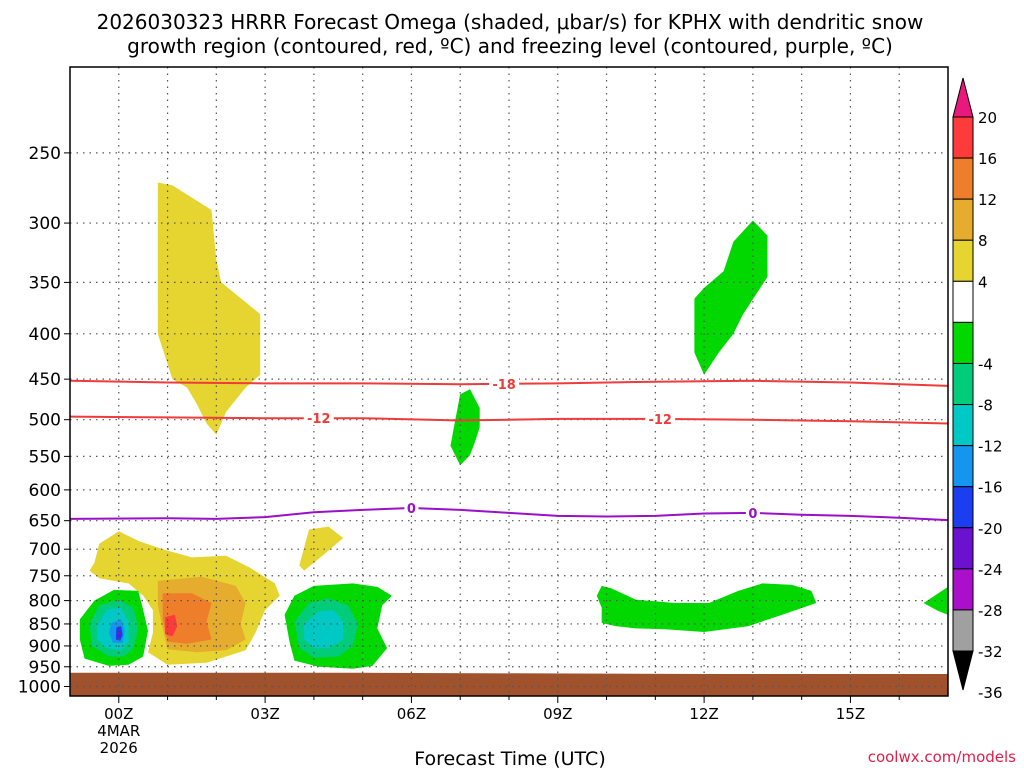 The width and height of the screenshot is (1024, 768). What do you see at coordinates (987, 118) in the screenshot?
I see `colorbar-label-0: 20` at bounding box center [987, 118].